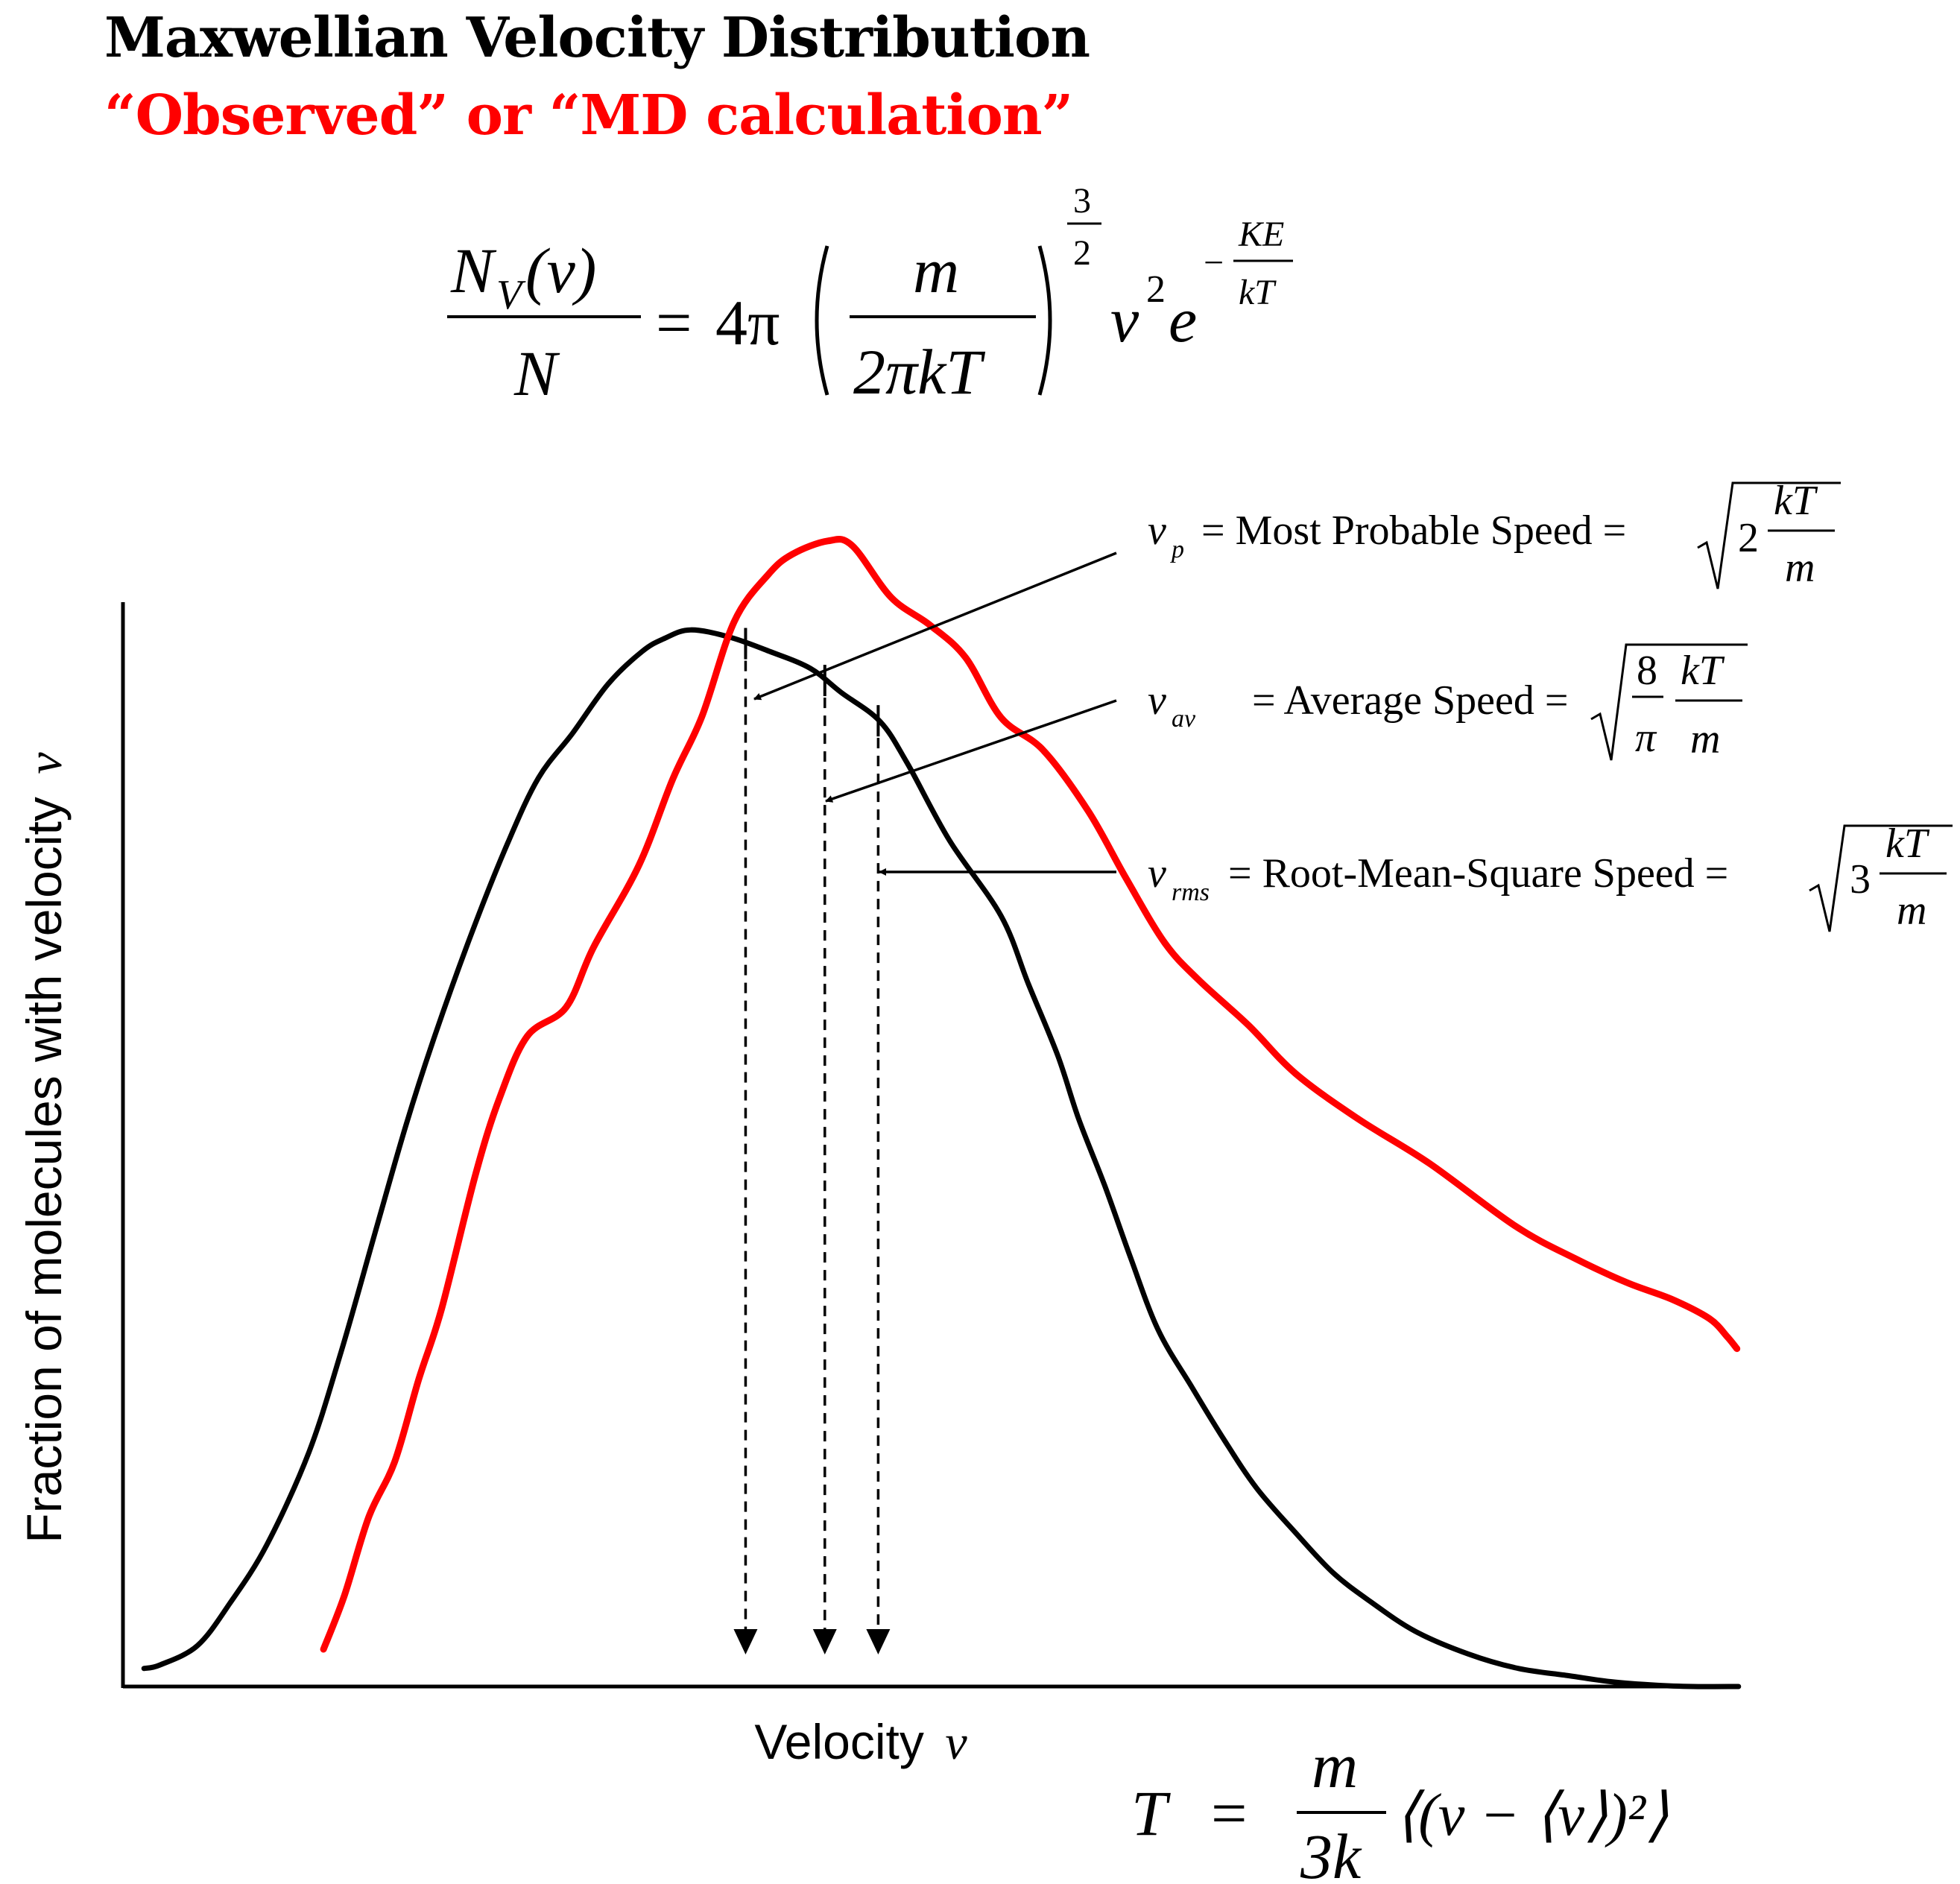 This screenshot has width=1960, height=1884. Describe the element at coordinates (1124, 319) in the screenshot. I see `eq-v: v` at that location.